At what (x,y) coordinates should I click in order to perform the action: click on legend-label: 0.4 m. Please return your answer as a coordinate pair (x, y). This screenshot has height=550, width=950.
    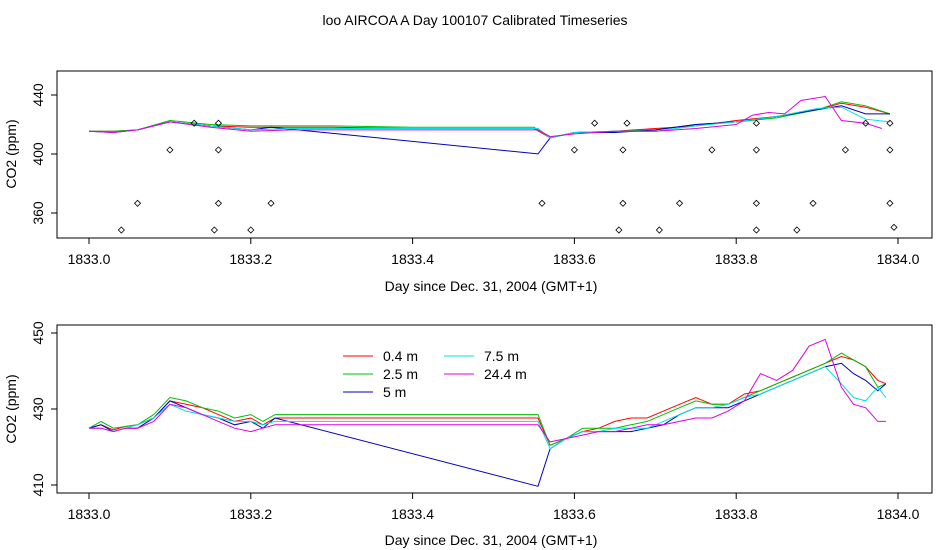
    Looking at the image, I should click on (400, 356).